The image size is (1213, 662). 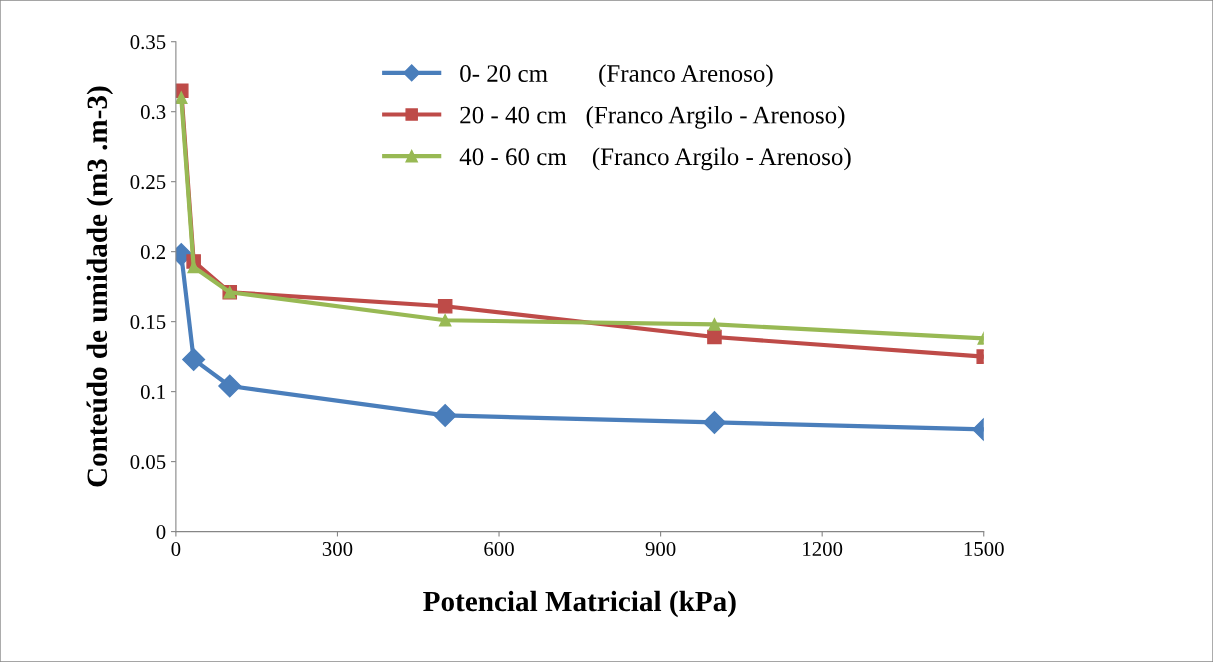 I want to click on x-tick-label: 1200, so click(x=823, y=548).